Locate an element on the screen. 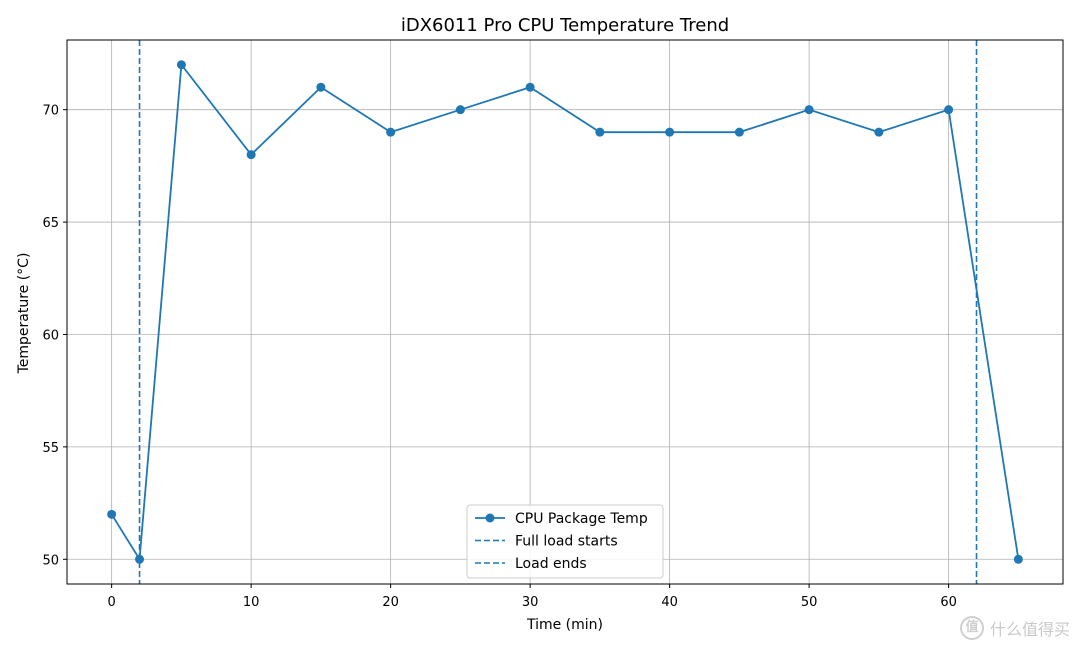 The height and width of the screenshot is (648, 1080). chart-title: iDX6011 Pro CPU Temperature Trend is located at coordinates (565, 25).